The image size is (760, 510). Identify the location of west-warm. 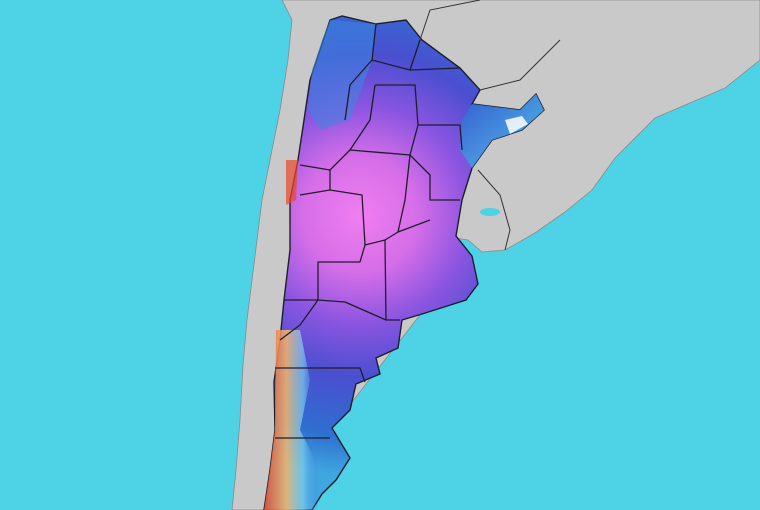
(292, 182).